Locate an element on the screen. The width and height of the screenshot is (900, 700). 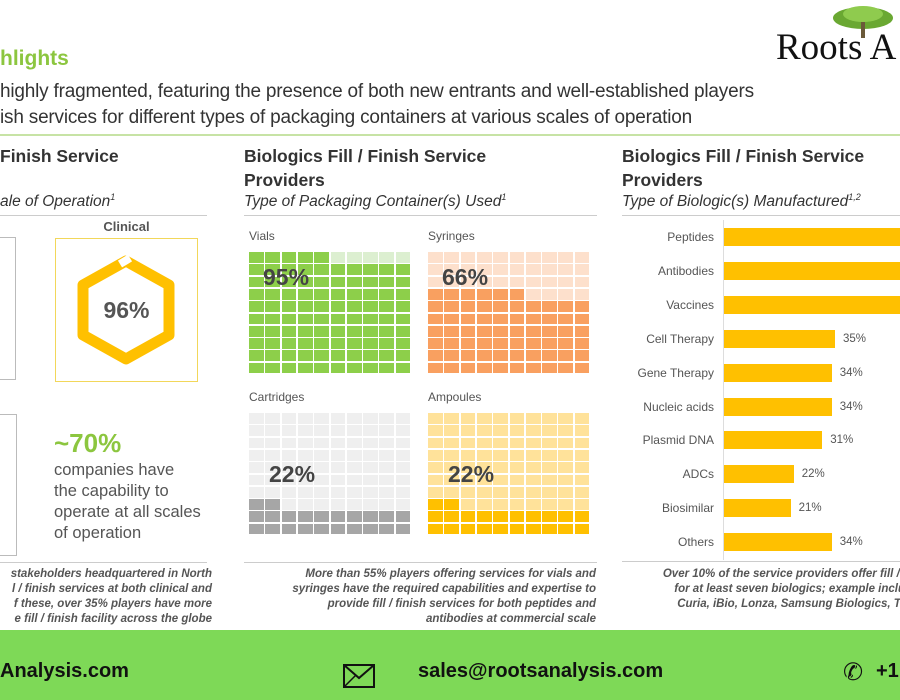
bar-value-label: 34% is located at coordinates (851, 542).